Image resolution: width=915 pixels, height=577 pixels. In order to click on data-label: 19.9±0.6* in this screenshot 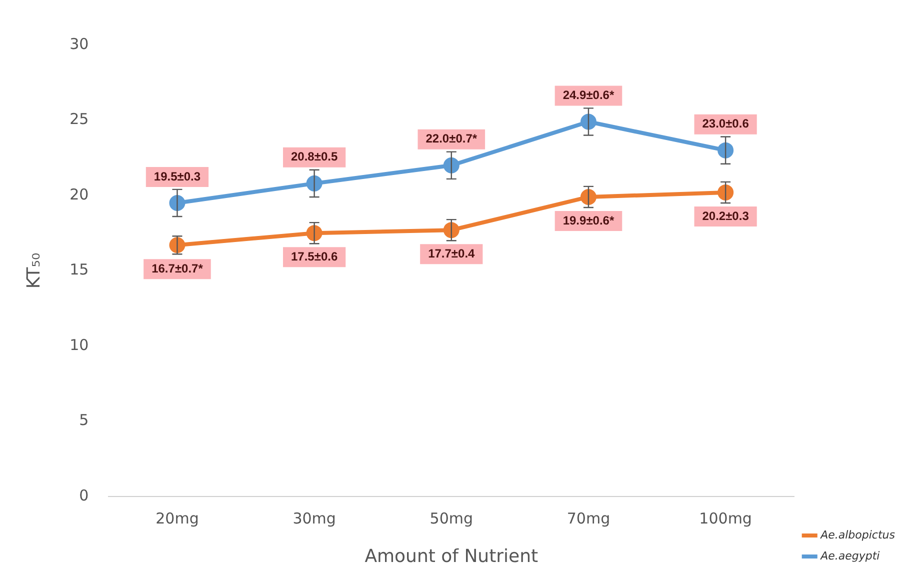, I will do `click(588, 220)`.